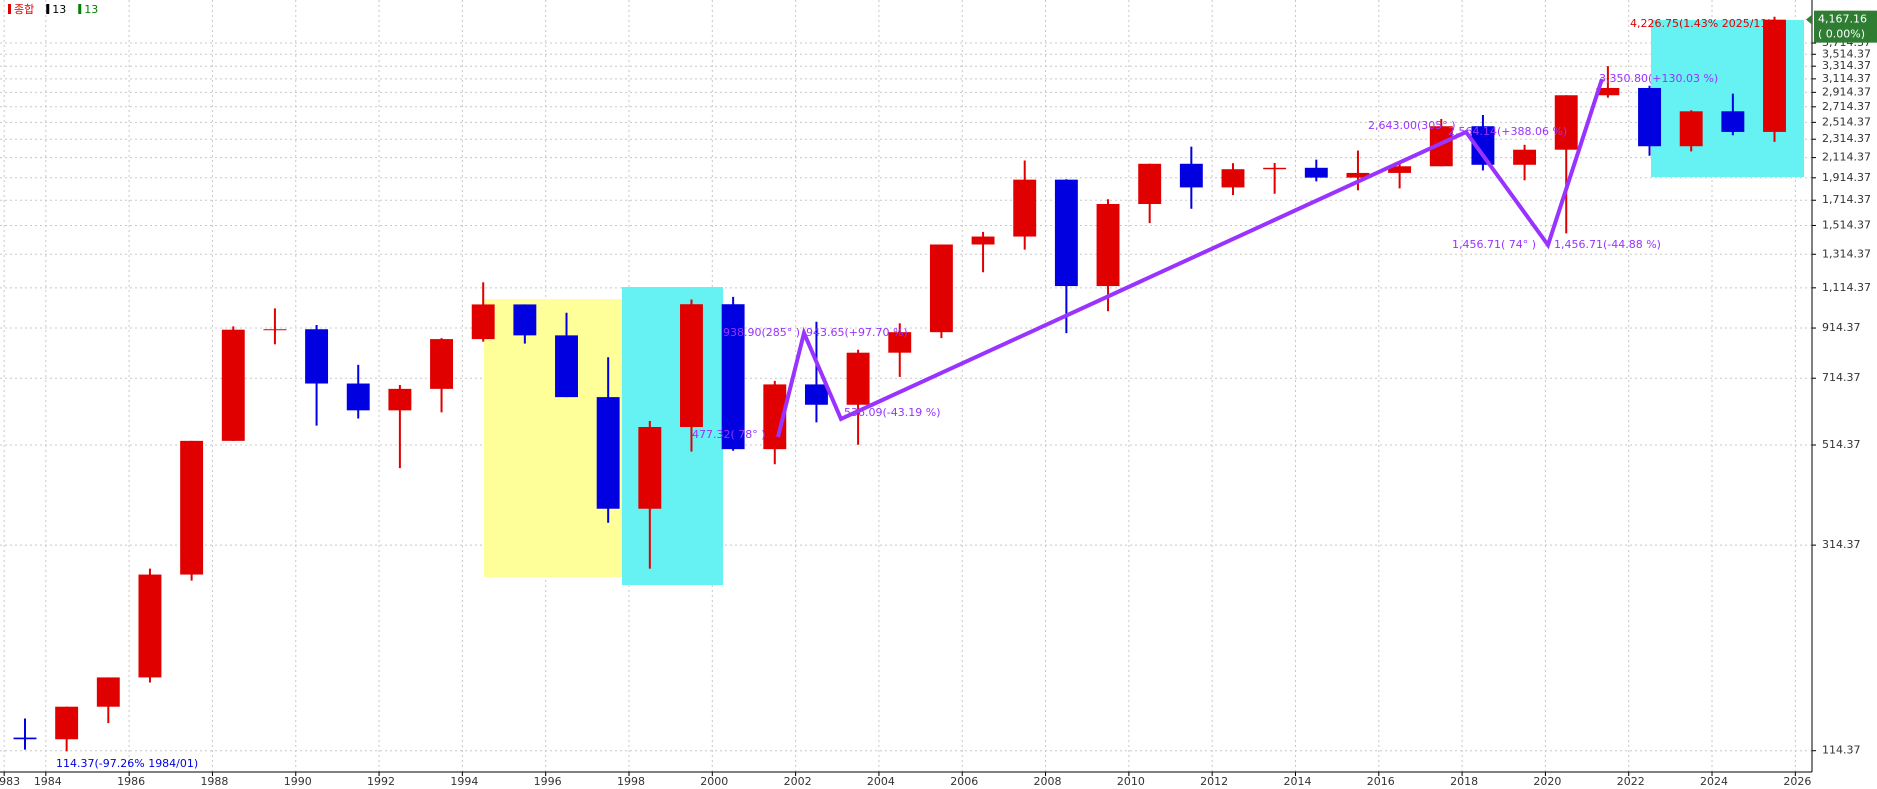 This screenshot has height=789, width=1877. What do you see at coordinates (1842, 19) in the screenshot?
I see `last-price-label: 4,167.16` at bounding box center [1842, 19].